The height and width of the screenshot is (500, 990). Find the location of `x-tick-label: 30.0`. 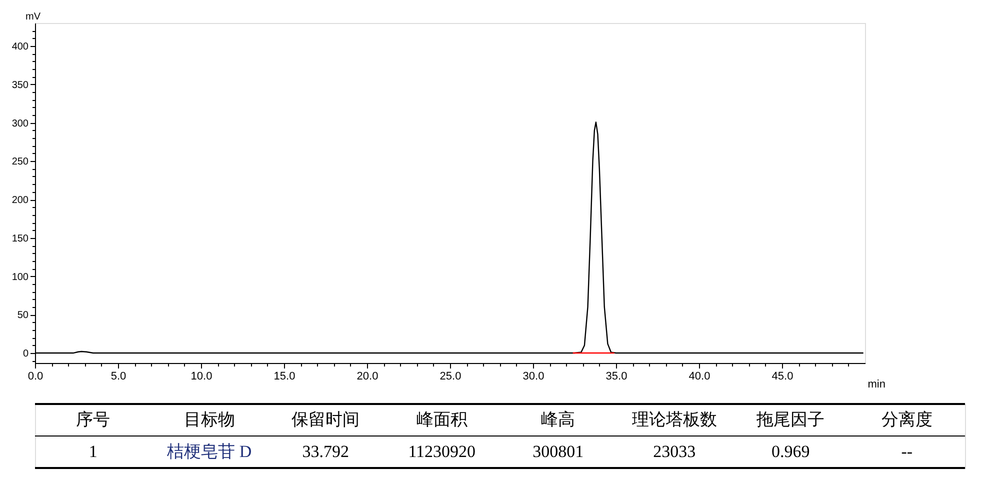

x-tick-label: 30.0 is located at coordinates (533, 376).